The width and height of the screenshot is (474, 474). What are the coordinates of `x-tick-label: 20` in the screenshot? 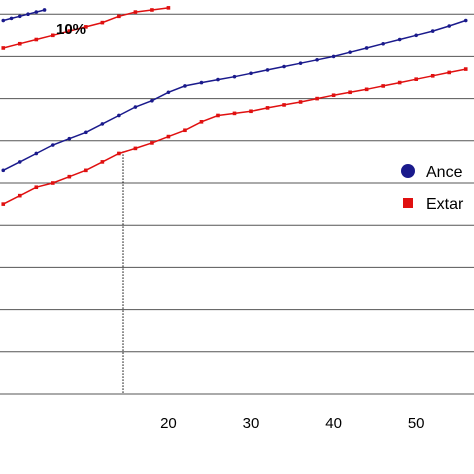 It's located at (168, 423).